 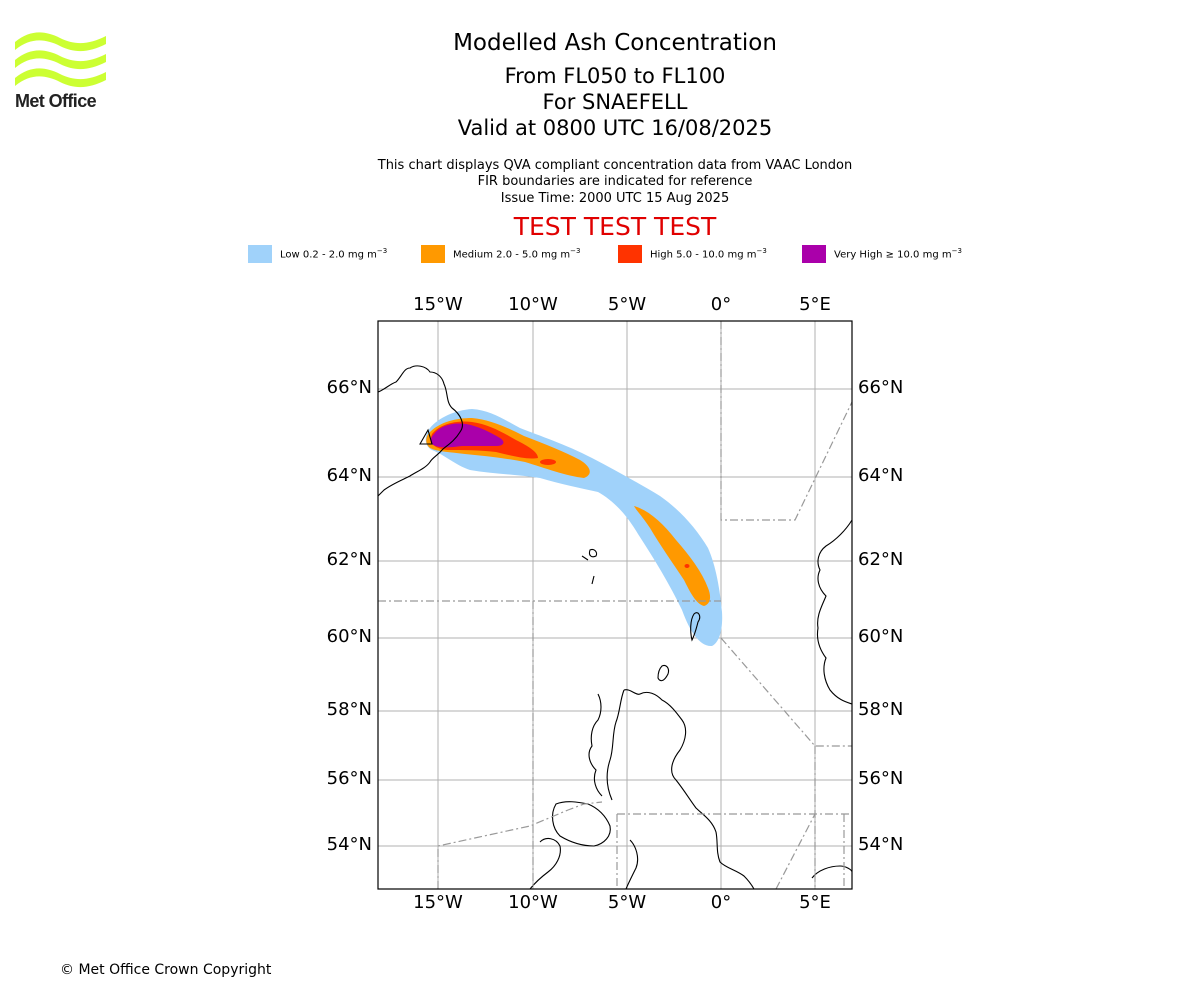 I want to click on legend-swatch-low, so click(x=260, y=254).